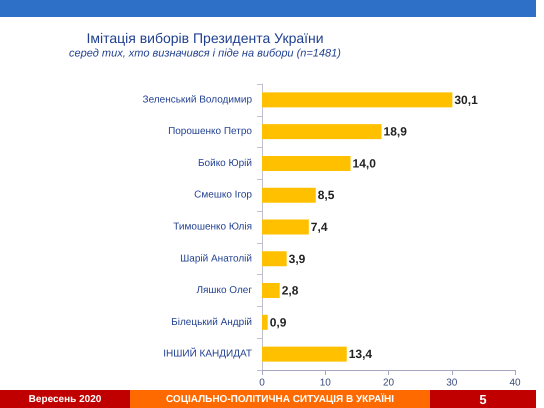 This screenshot has height=408, width=544. What do you see at coordinates (207, 353) in the screenshot?
I see `y-tick-label: ІНШИЙ КАНДИДАТ` at bounding box center [207, 353].